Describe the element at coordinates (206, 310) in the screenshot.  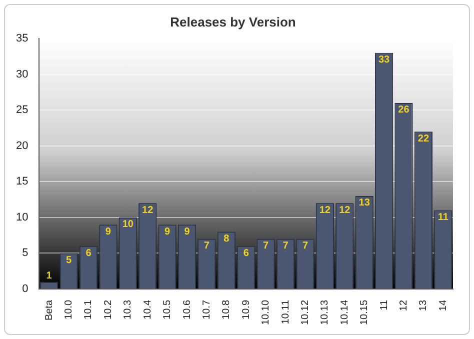
I see `x-tick-label: 10.7` at that location.